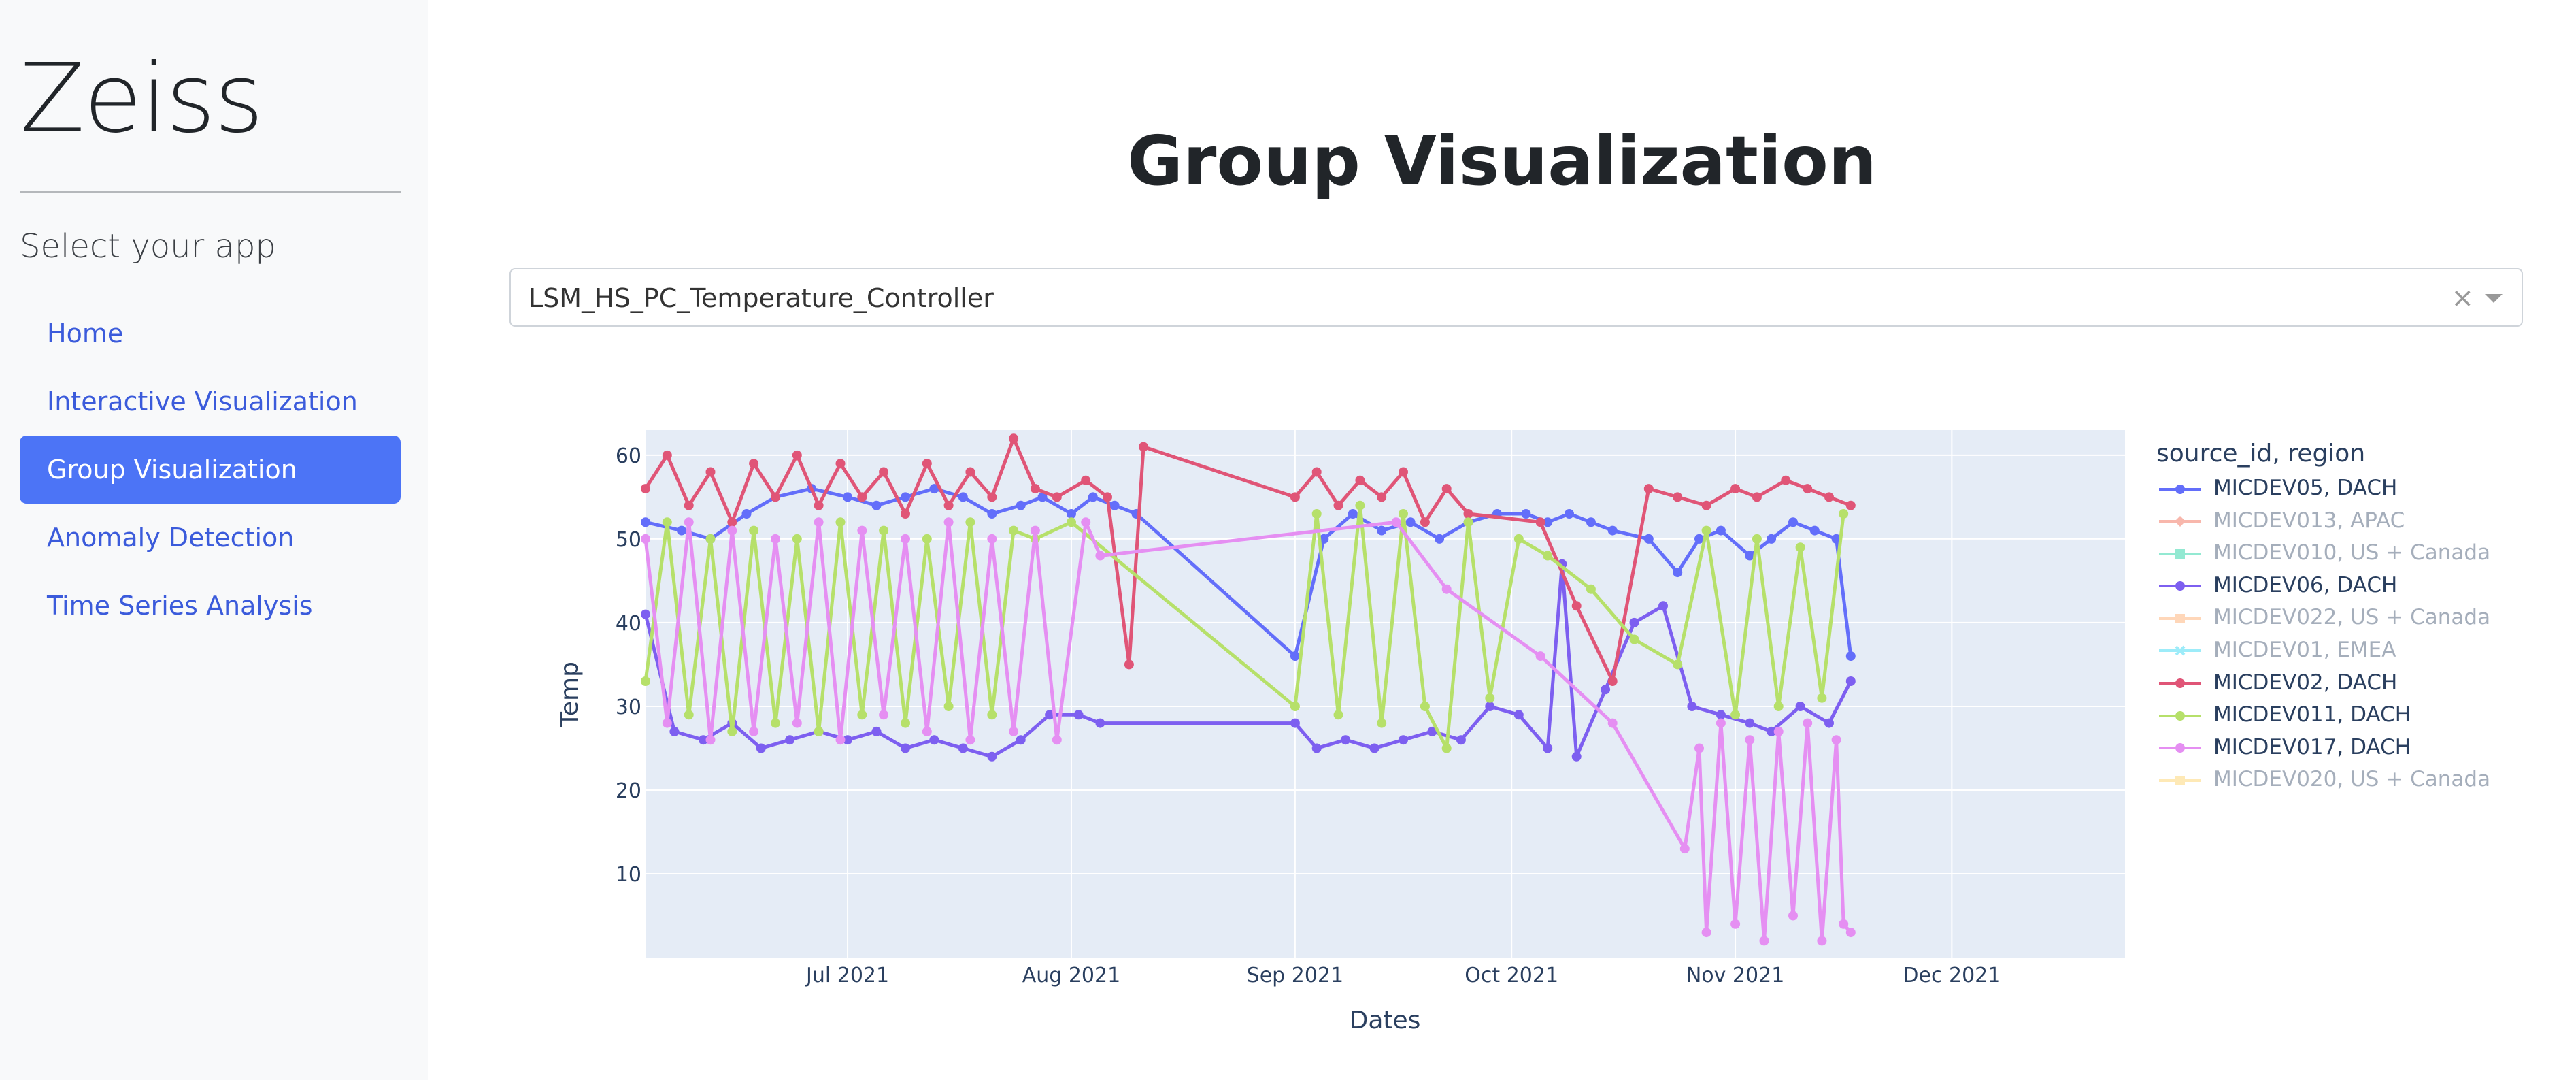  What do you see at coordinates (628, 875) in the screenshot?
I see `y-tick-label: 10` at bounding box center [628, 875].